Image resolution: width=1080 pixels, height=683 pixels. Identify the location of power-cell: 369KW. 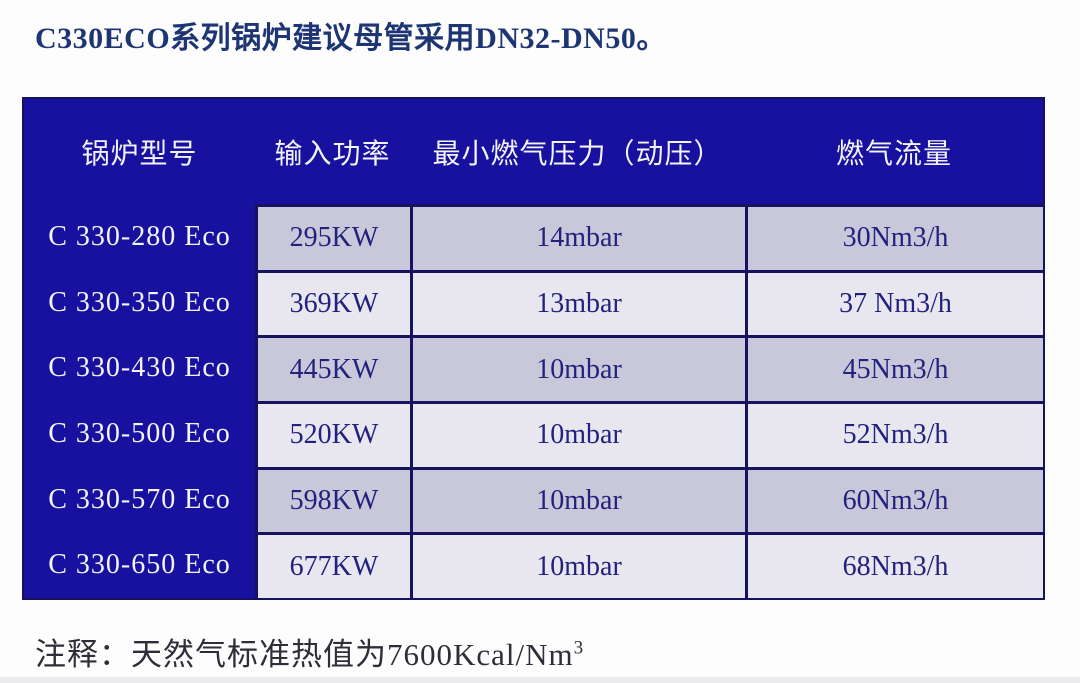
(334, 304).